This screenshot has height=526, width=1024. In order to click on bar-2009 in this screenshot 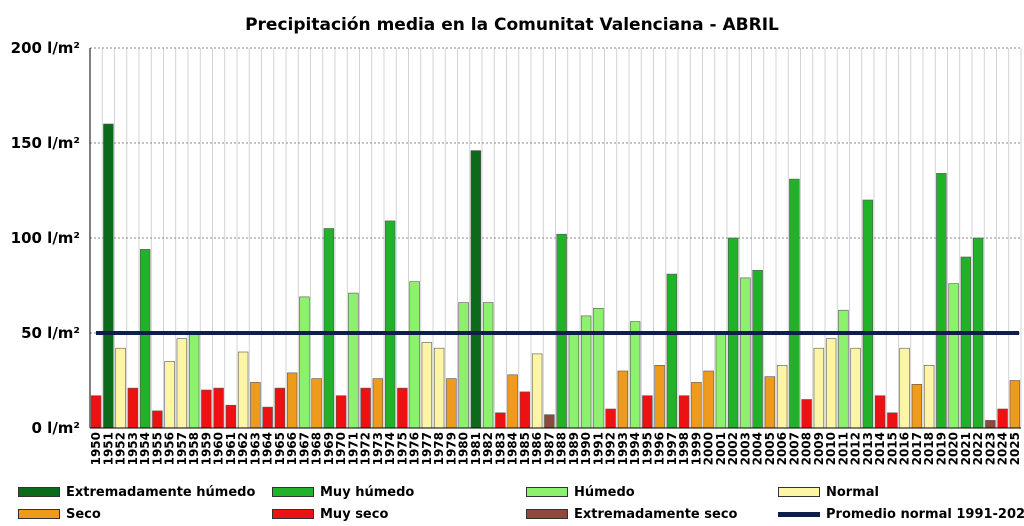, I will do `click(819, 388)`.